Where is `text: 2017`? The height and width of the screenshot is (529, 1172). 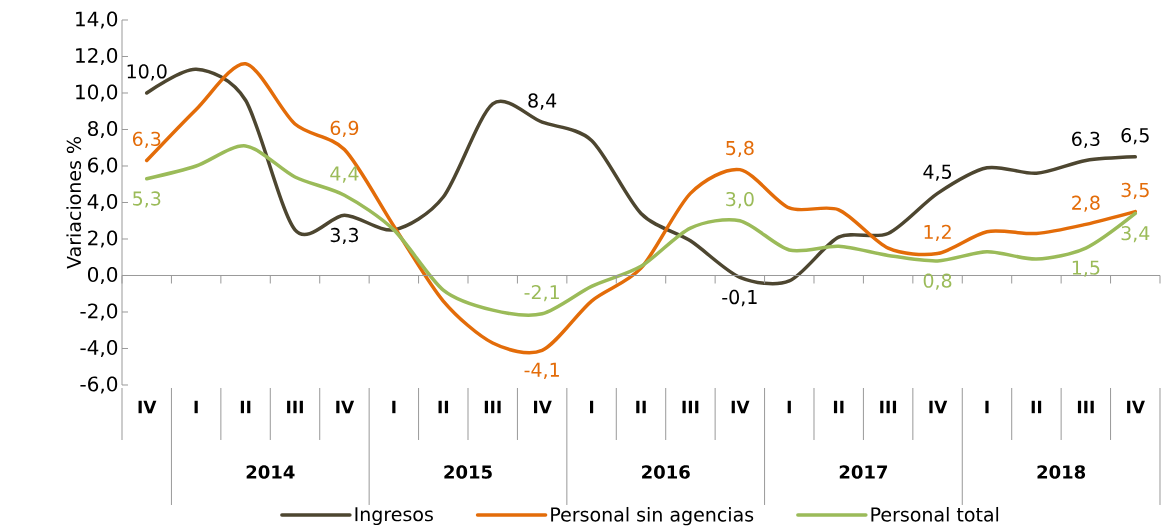 text: 2017 is located at coordinates (863, 472).